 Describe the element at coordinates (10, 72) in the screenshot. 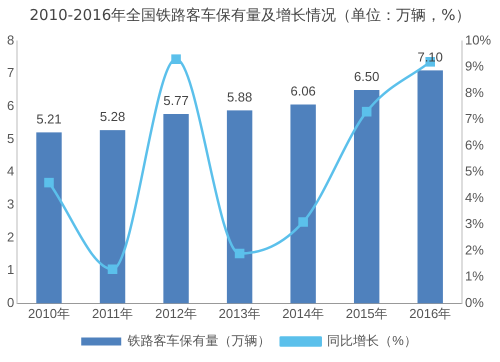

I see `y-tick-label: 7` at that location.